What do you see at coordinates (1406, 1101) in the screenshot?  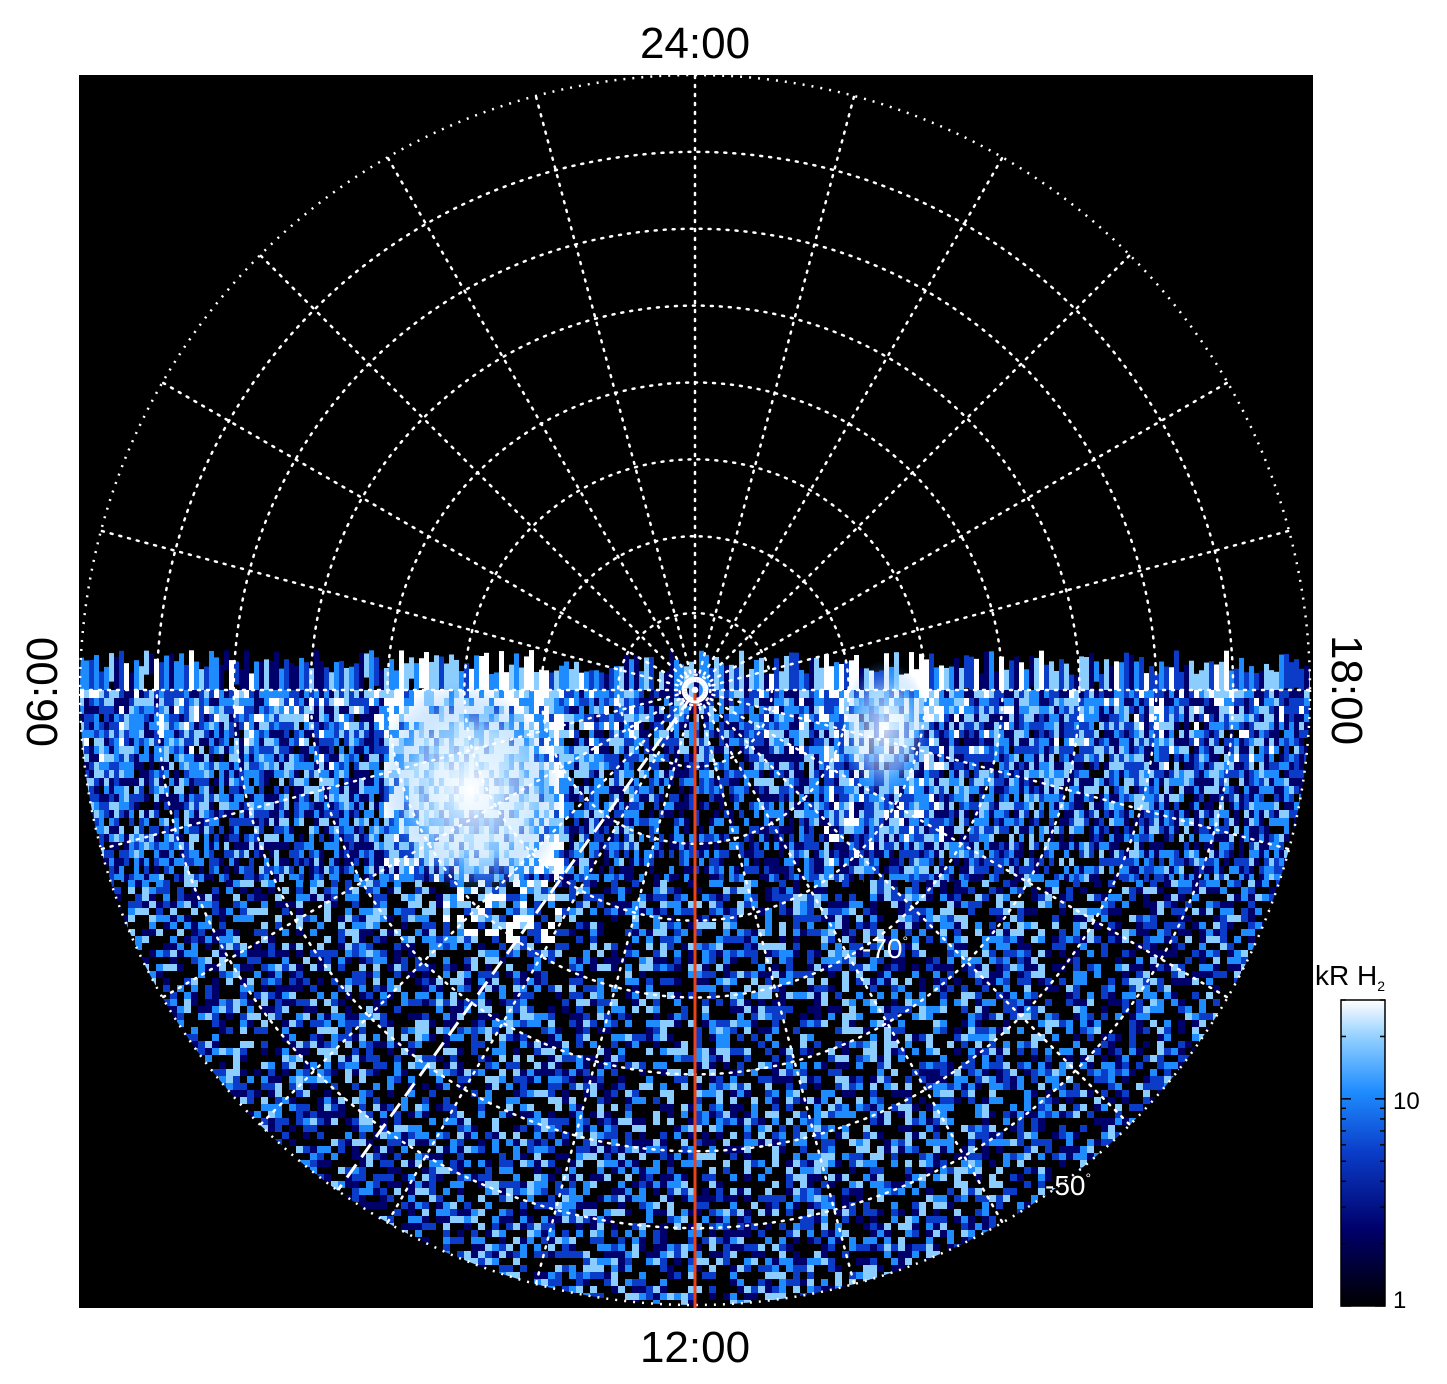 I see `colorbar-tick-10: 10` at bounding box center [1406, 1101].